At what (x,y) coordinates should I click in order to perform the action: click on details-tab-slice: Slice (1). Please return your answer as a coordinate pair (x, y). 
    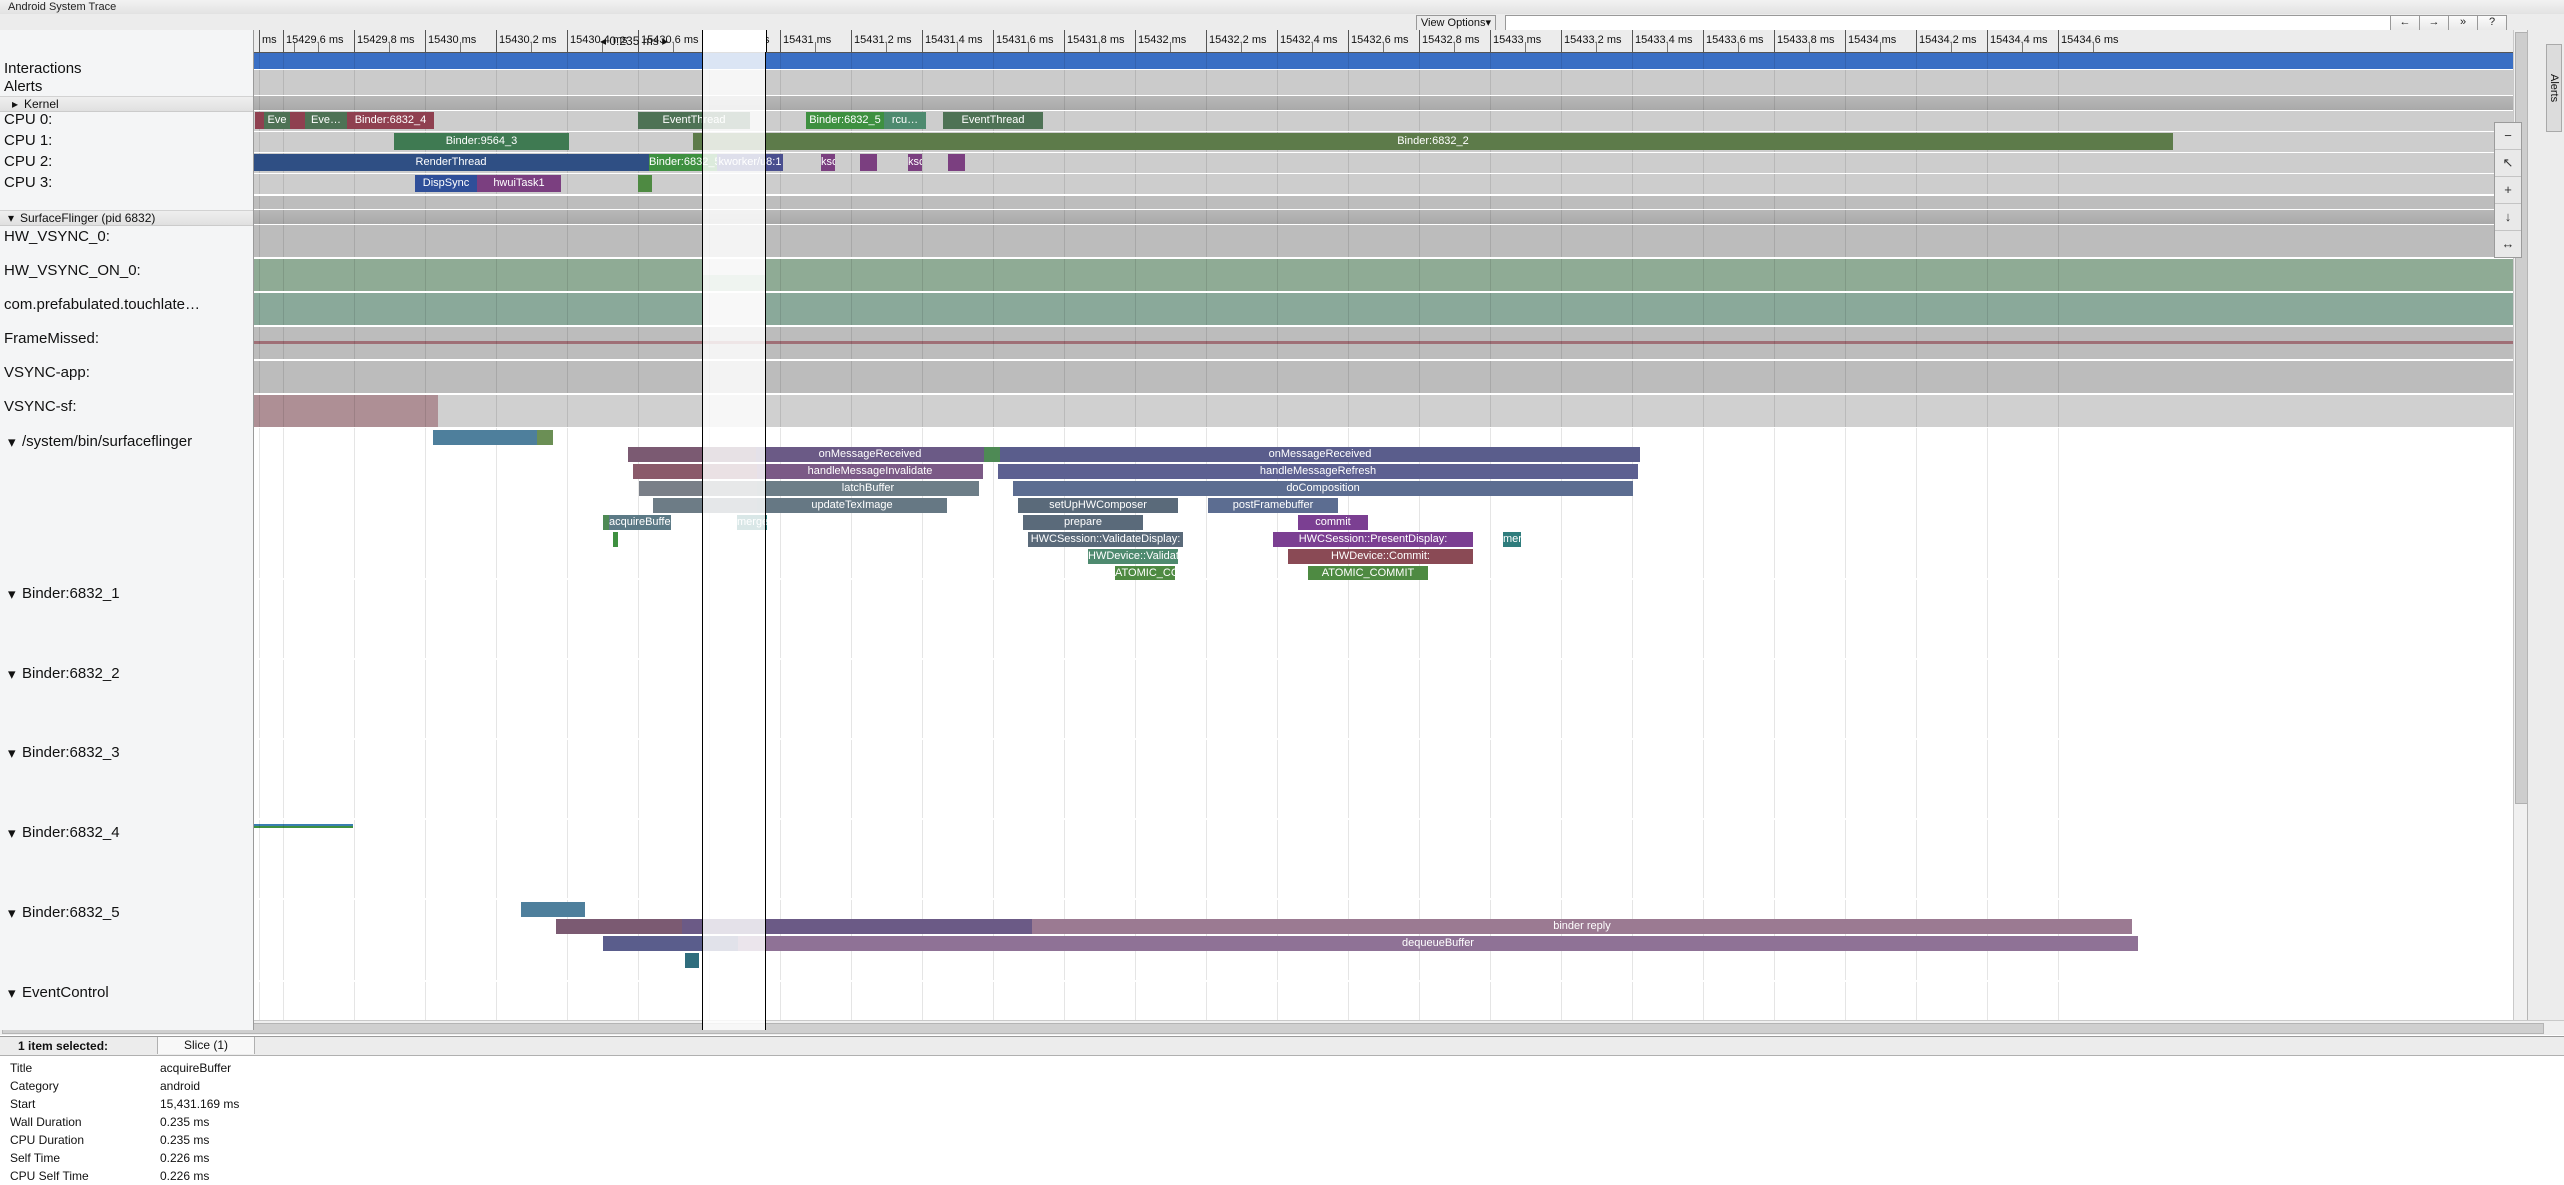
    Looking at the image, I should click on (206, 1045).